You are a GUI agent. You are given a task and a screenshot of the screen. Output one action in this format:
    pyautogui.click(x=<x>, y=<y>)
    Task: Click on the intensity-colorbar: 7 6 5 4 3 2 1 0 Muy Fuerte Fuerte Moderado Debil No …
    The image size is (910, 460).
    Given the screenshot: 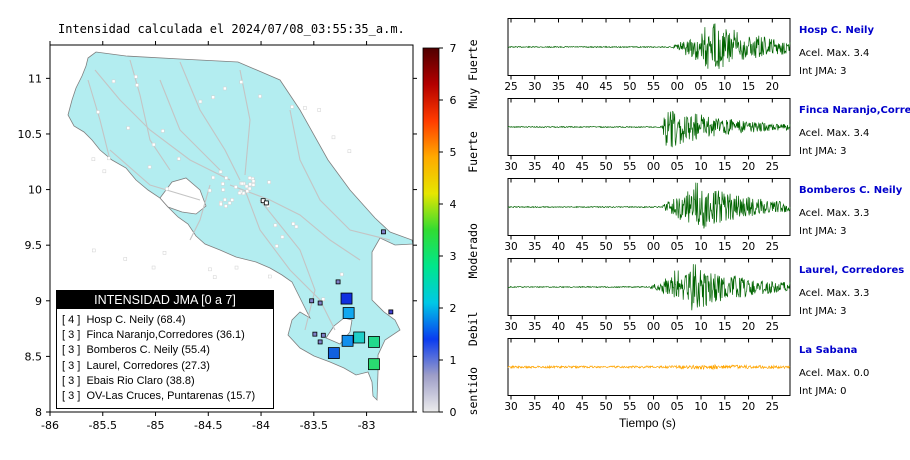 What is the action you would take?
    pyautogui.click(x=451, y=230)
    